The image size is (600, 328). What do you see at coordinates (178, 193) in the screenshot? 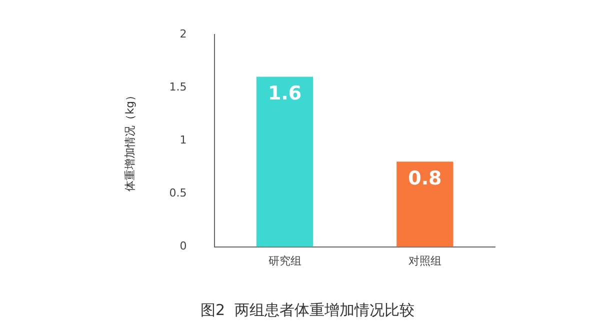
I see `y-tick-label: 0.5` at bounding box center [178, 193].